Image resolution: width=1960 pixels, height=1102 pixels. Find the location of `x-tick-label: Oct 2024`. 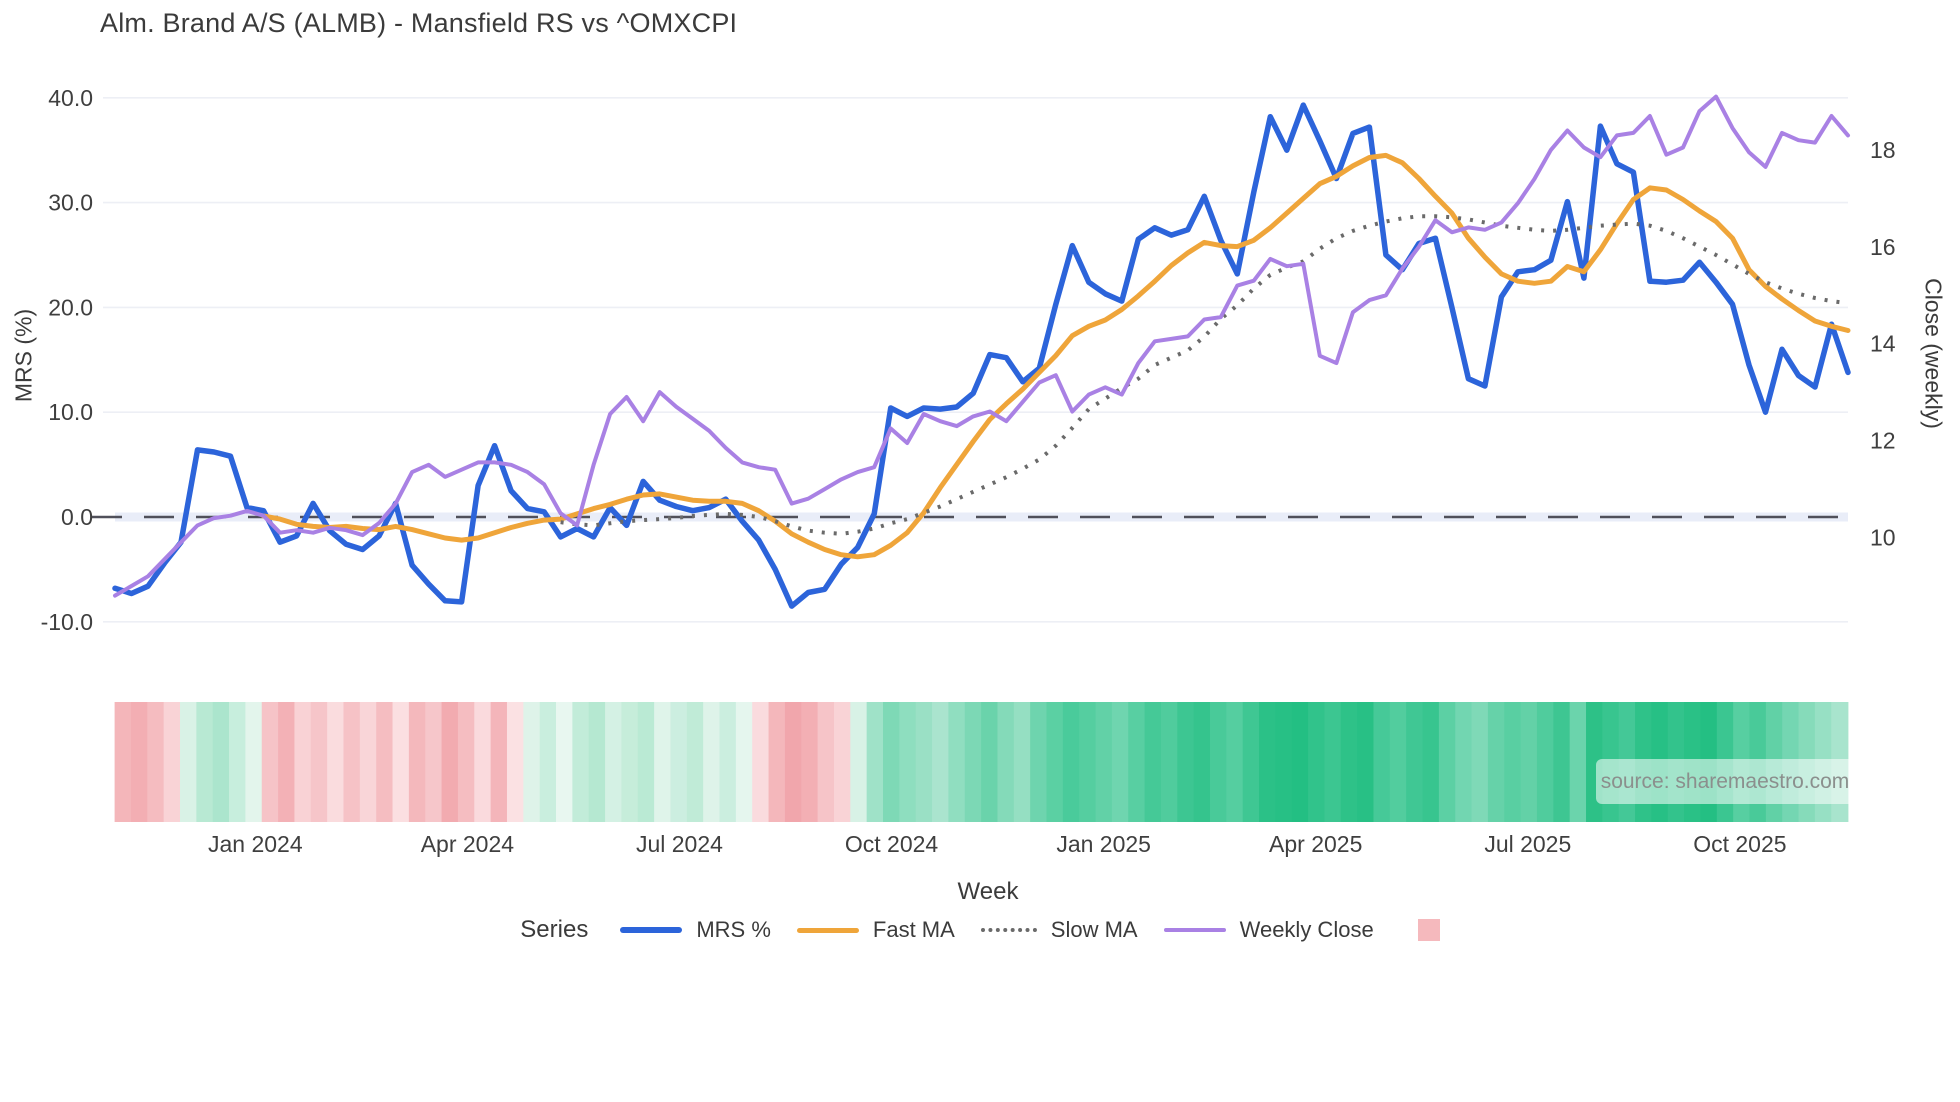

x-tick-label: Oct 2024 is located at coordinates (892, 844).